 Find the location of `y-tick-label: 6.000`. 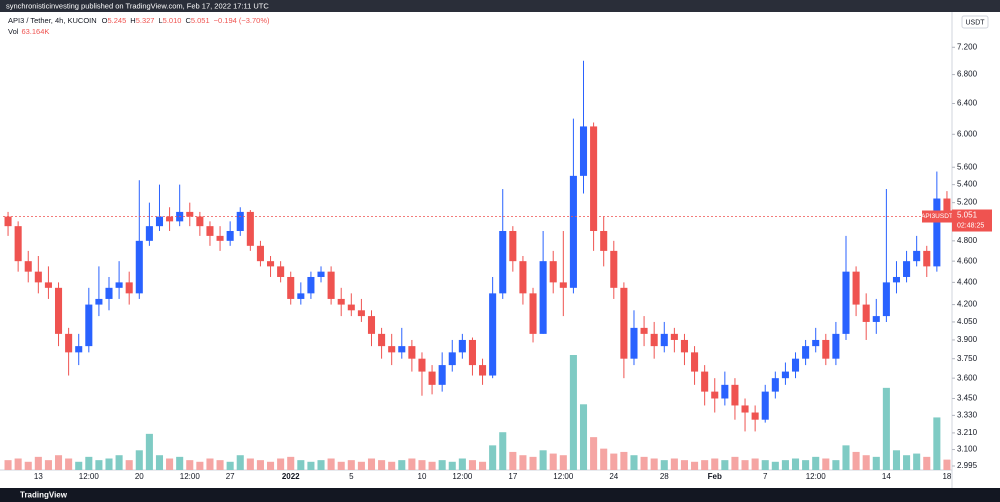

y-tick-label: 6.000 is located at coordinates (967, 133).